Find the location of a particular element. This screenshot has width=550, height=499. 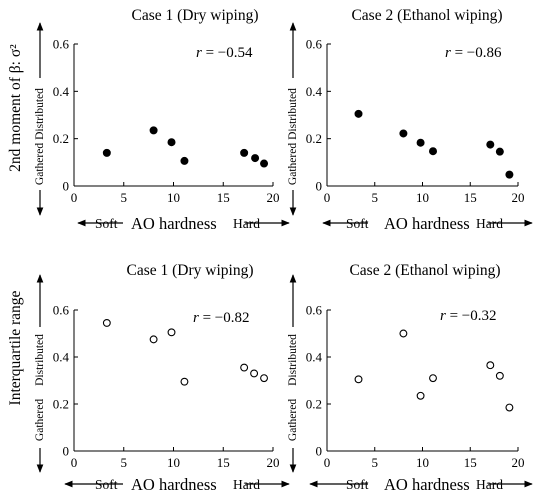

correlation-label: r = −0.54 is located at coordinates (224, 53).